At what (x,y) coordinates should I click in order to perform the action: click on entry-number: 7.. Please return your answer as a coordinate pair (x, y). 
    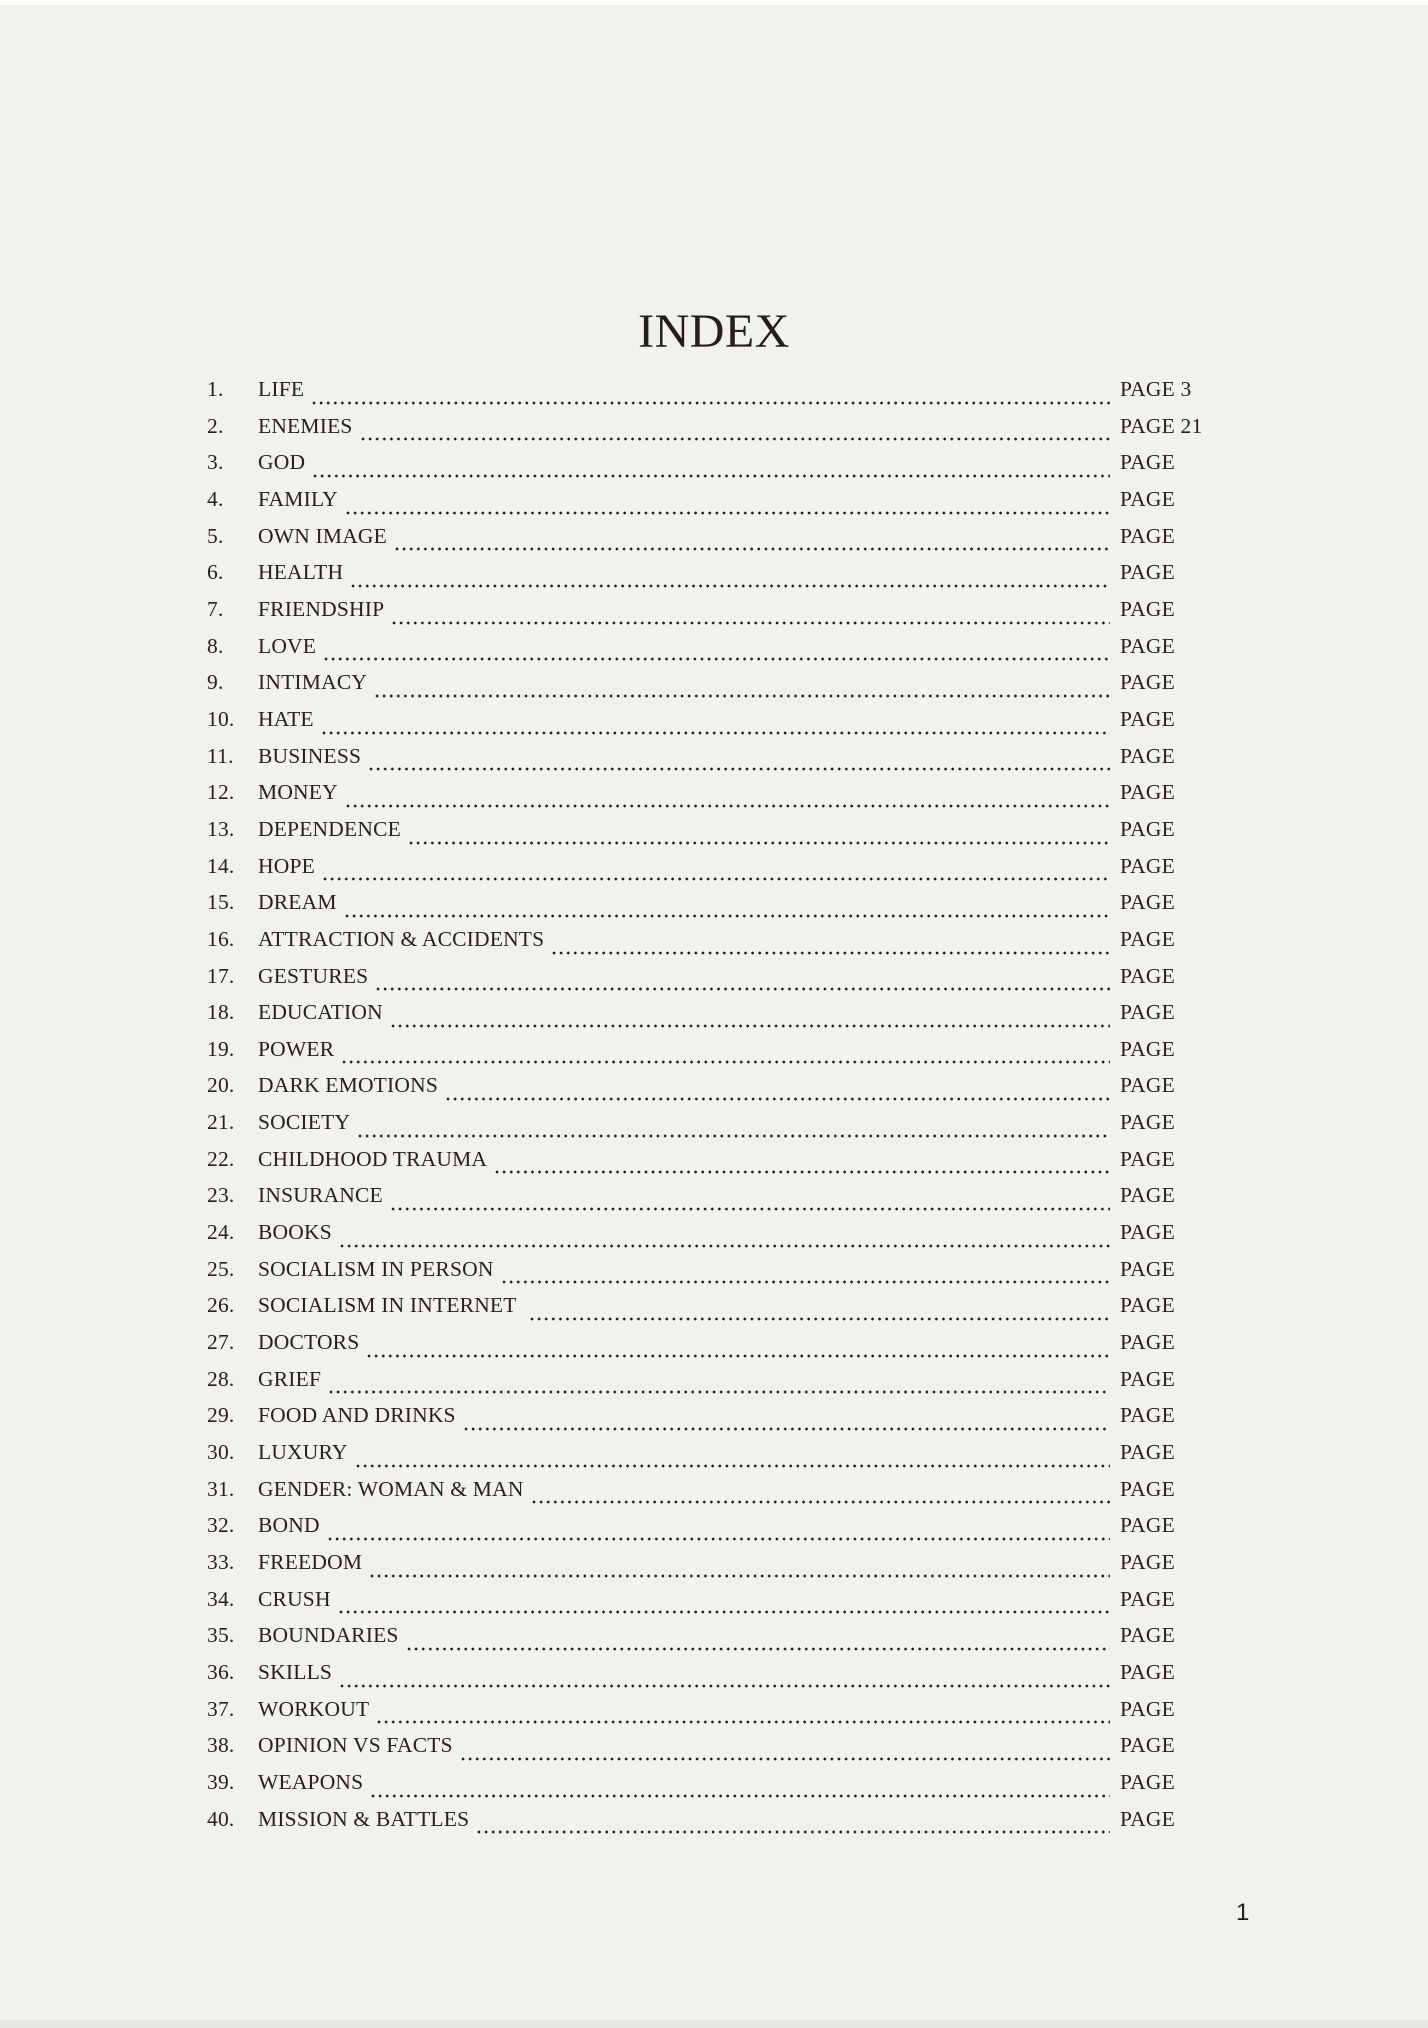
    Looking at the image, I should click on (215, 608).